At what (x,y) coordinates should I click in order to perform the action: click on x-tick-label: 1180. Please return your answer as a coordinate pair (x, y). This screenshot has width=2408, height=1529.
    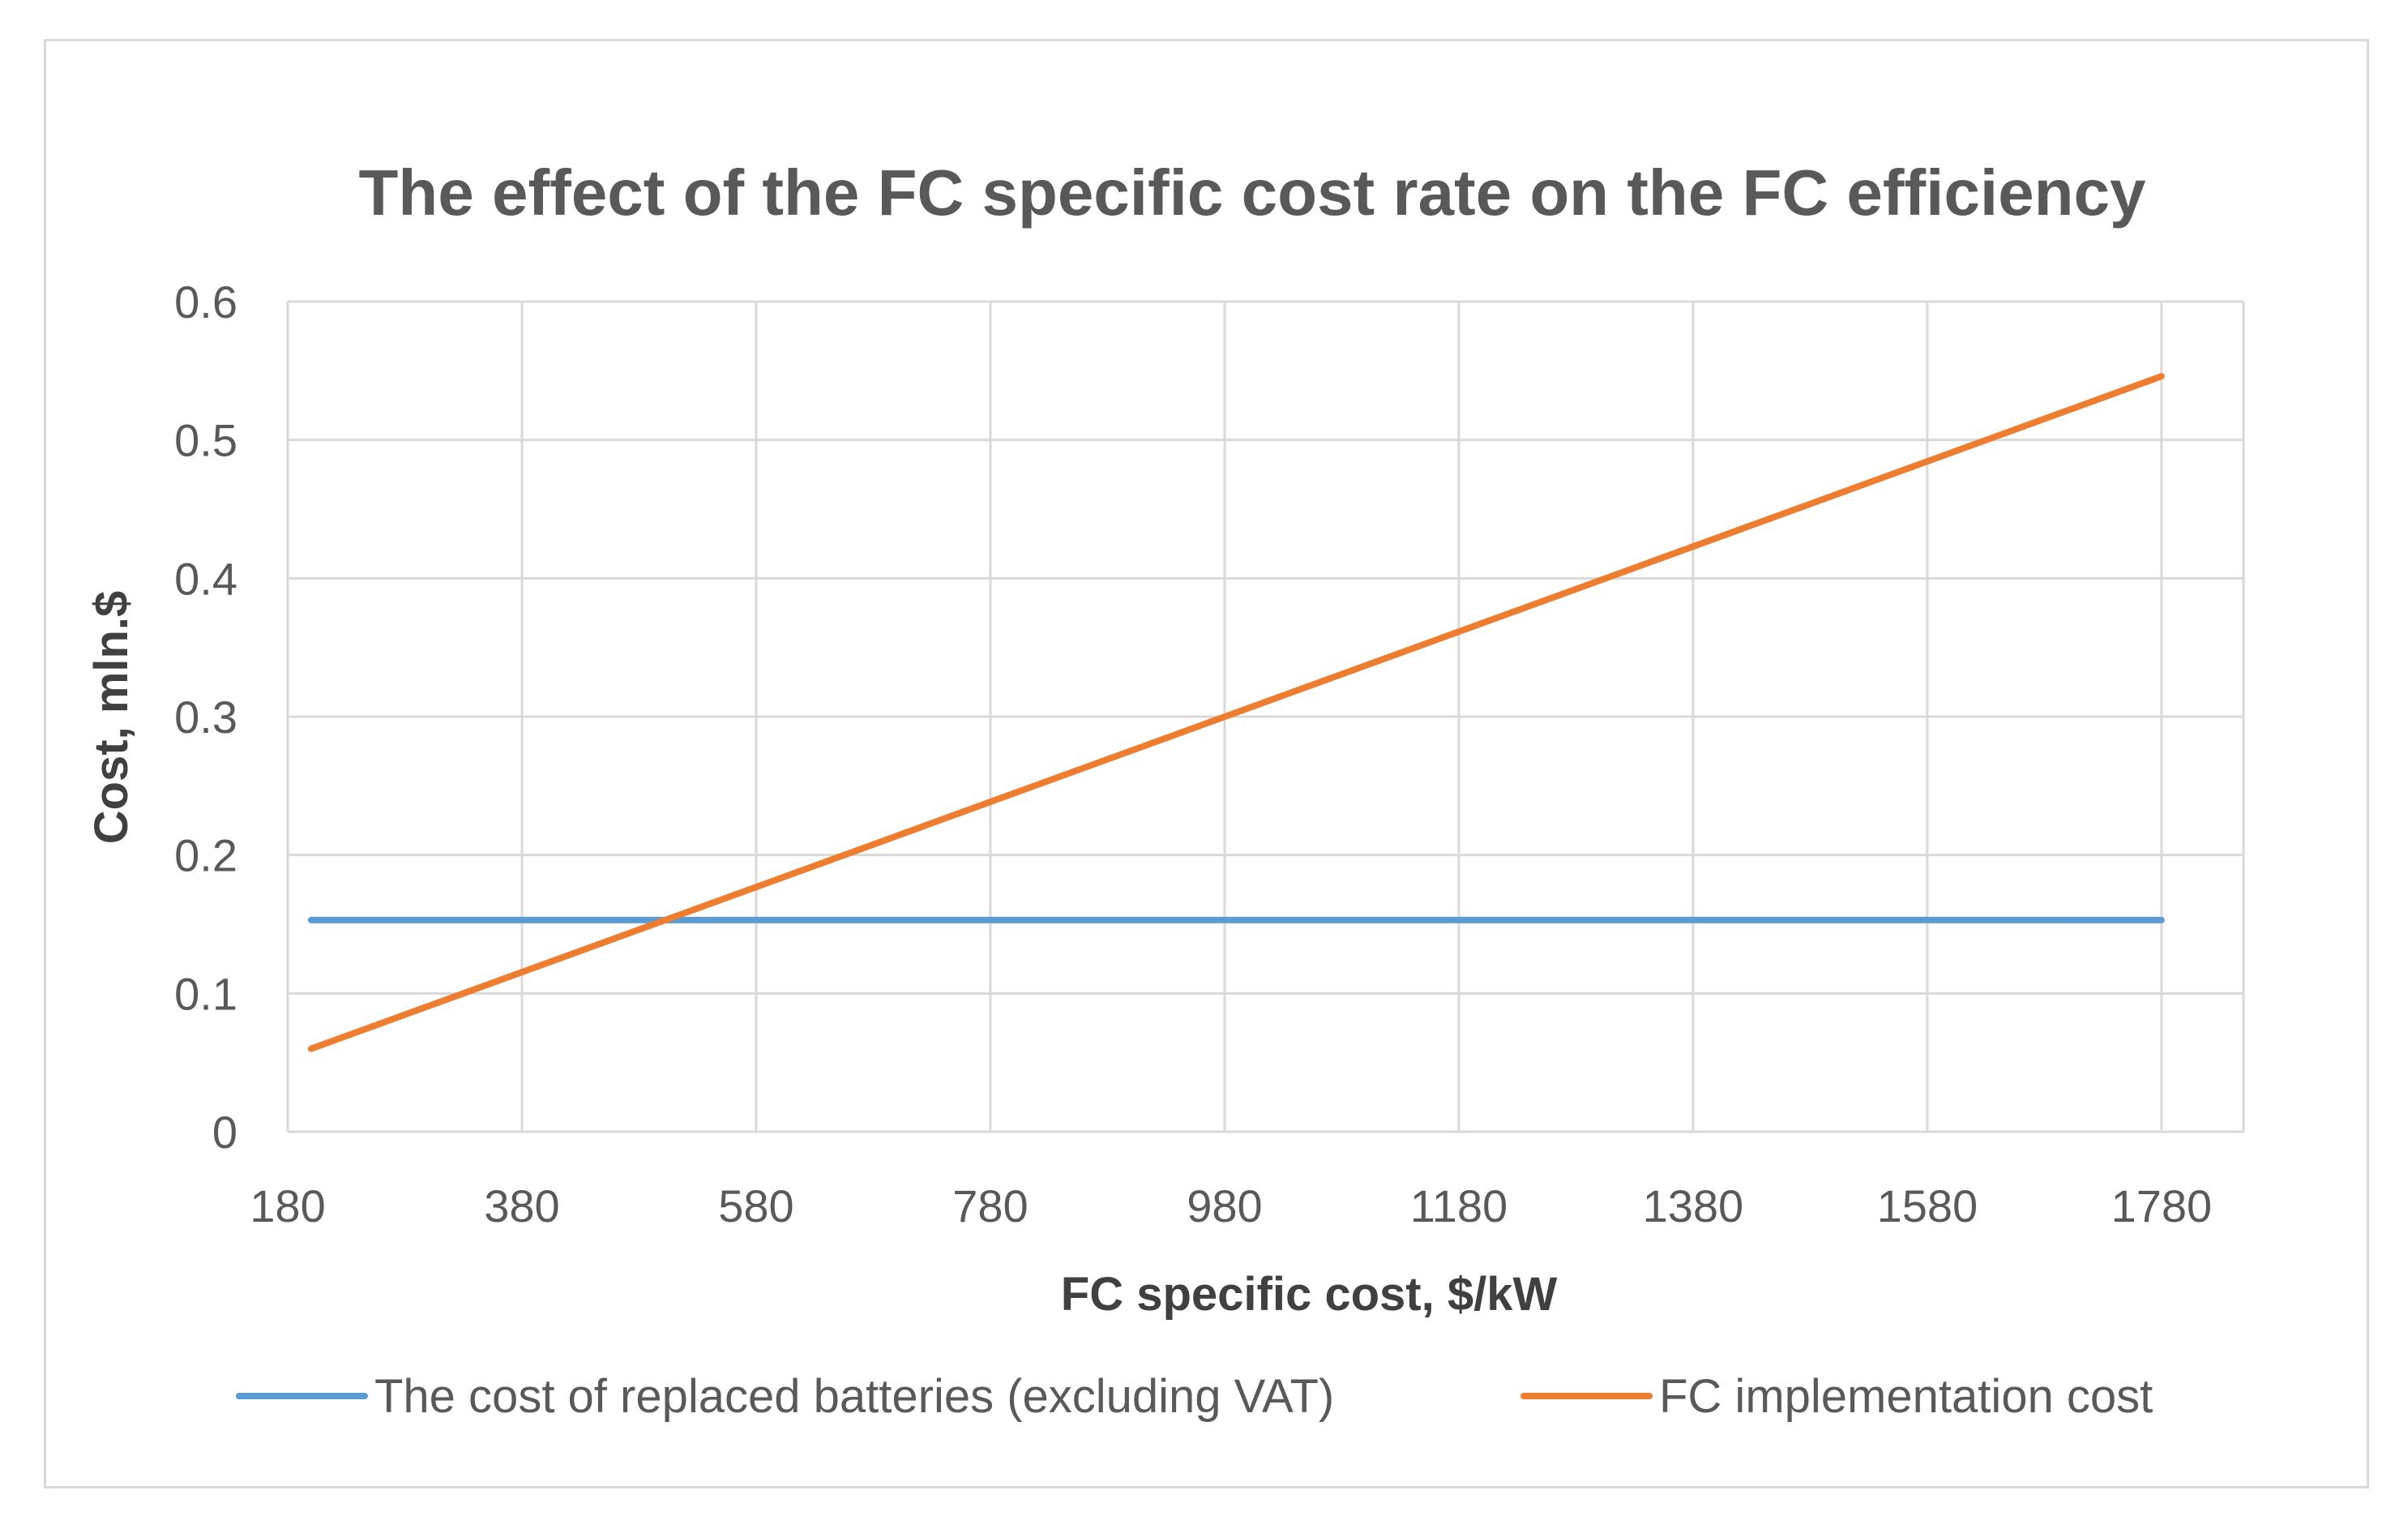
    Looking at the image, I should click on (1459, 1205).